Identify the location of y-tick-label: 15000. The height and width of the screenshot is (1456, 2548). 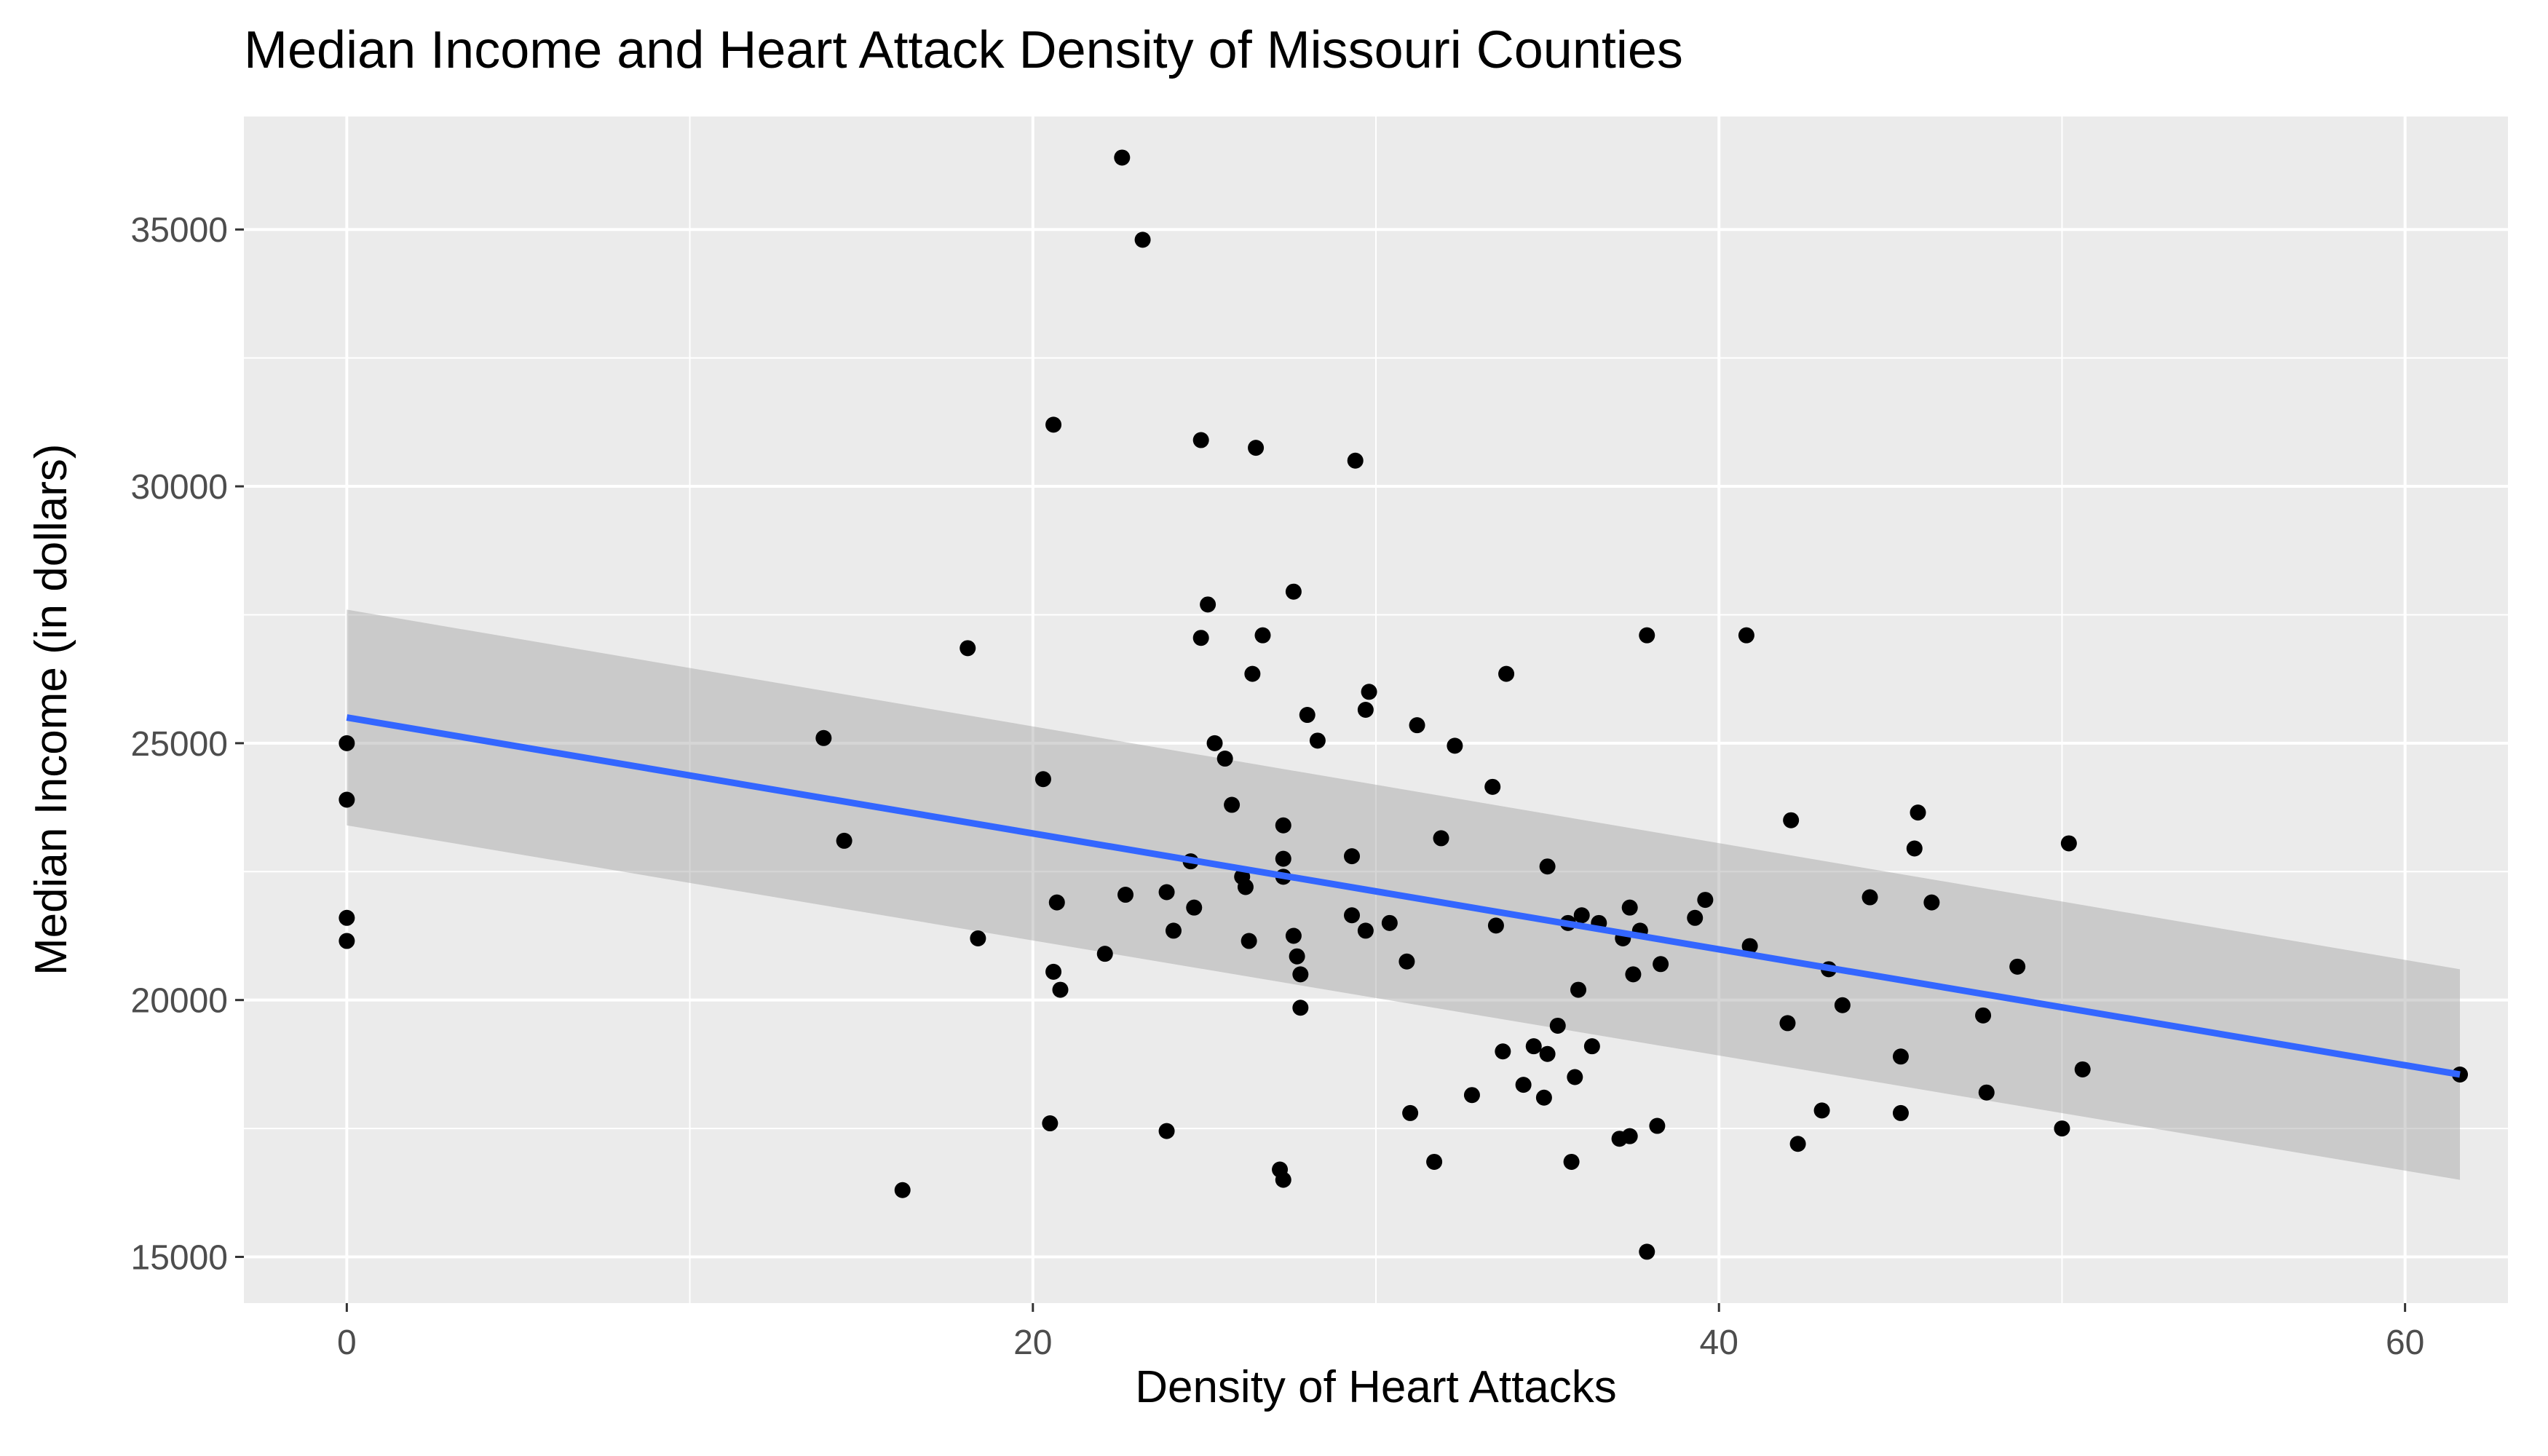
(179, 1257).